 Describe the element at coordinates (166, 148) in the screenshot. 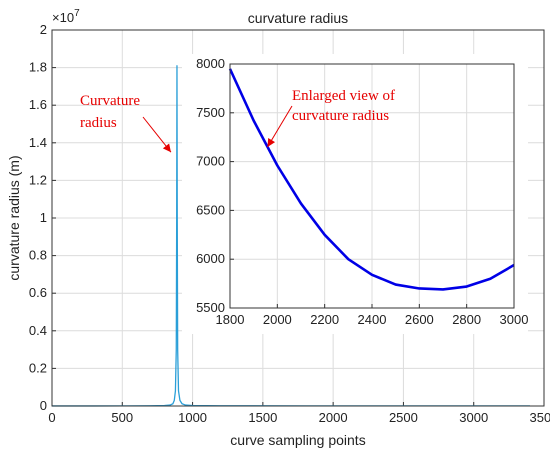

I see `annotation-arrow-head` at that location.